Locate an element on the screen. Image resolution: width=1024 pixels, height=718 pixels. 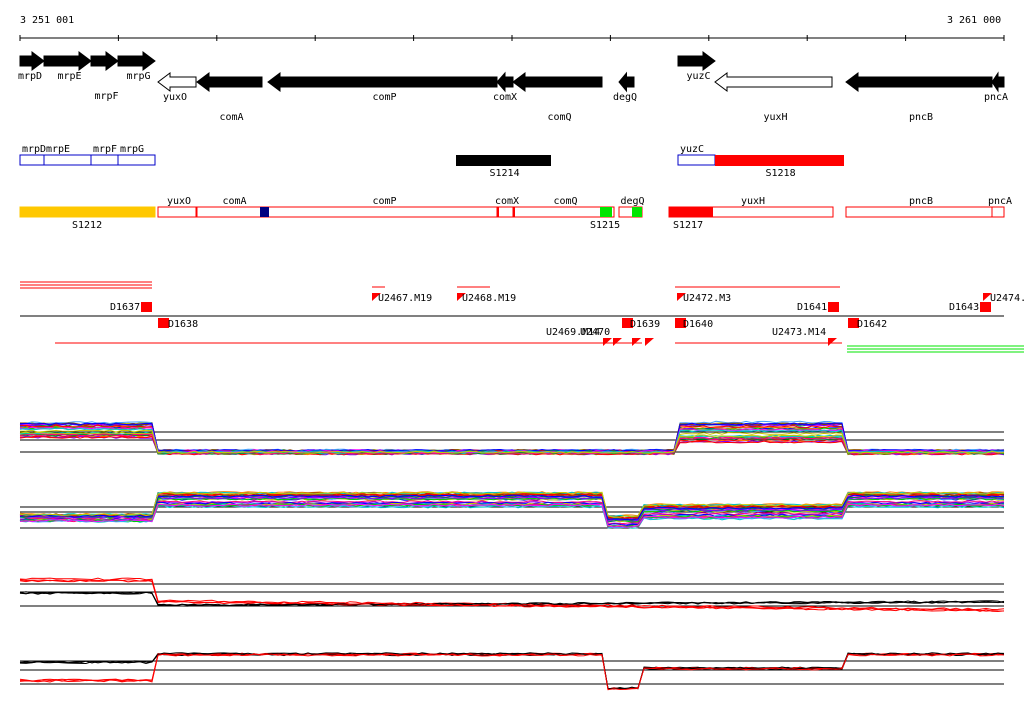
segment-box-comA is located at coordinates (232, 212).